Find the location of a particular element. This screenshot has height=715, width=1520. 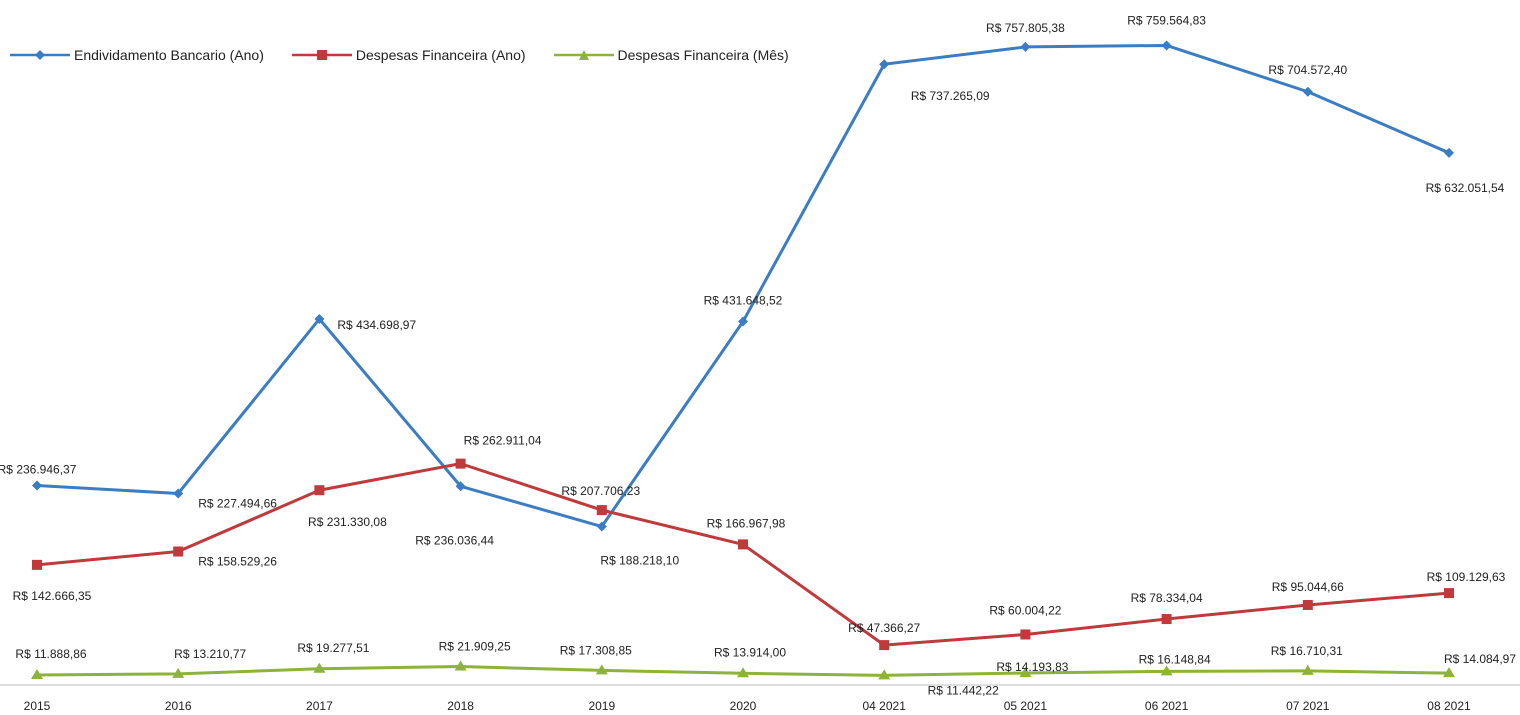

data-label: R$ 632.051,54 is located at coordinates (1465, 188).